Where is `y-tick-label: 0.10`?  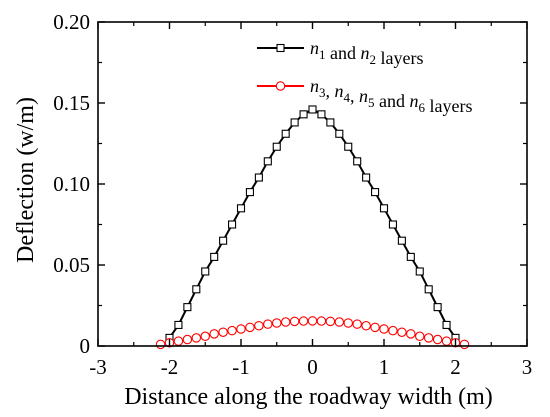 y-tick-label: 0.10 is located at coordinates (71, 184).